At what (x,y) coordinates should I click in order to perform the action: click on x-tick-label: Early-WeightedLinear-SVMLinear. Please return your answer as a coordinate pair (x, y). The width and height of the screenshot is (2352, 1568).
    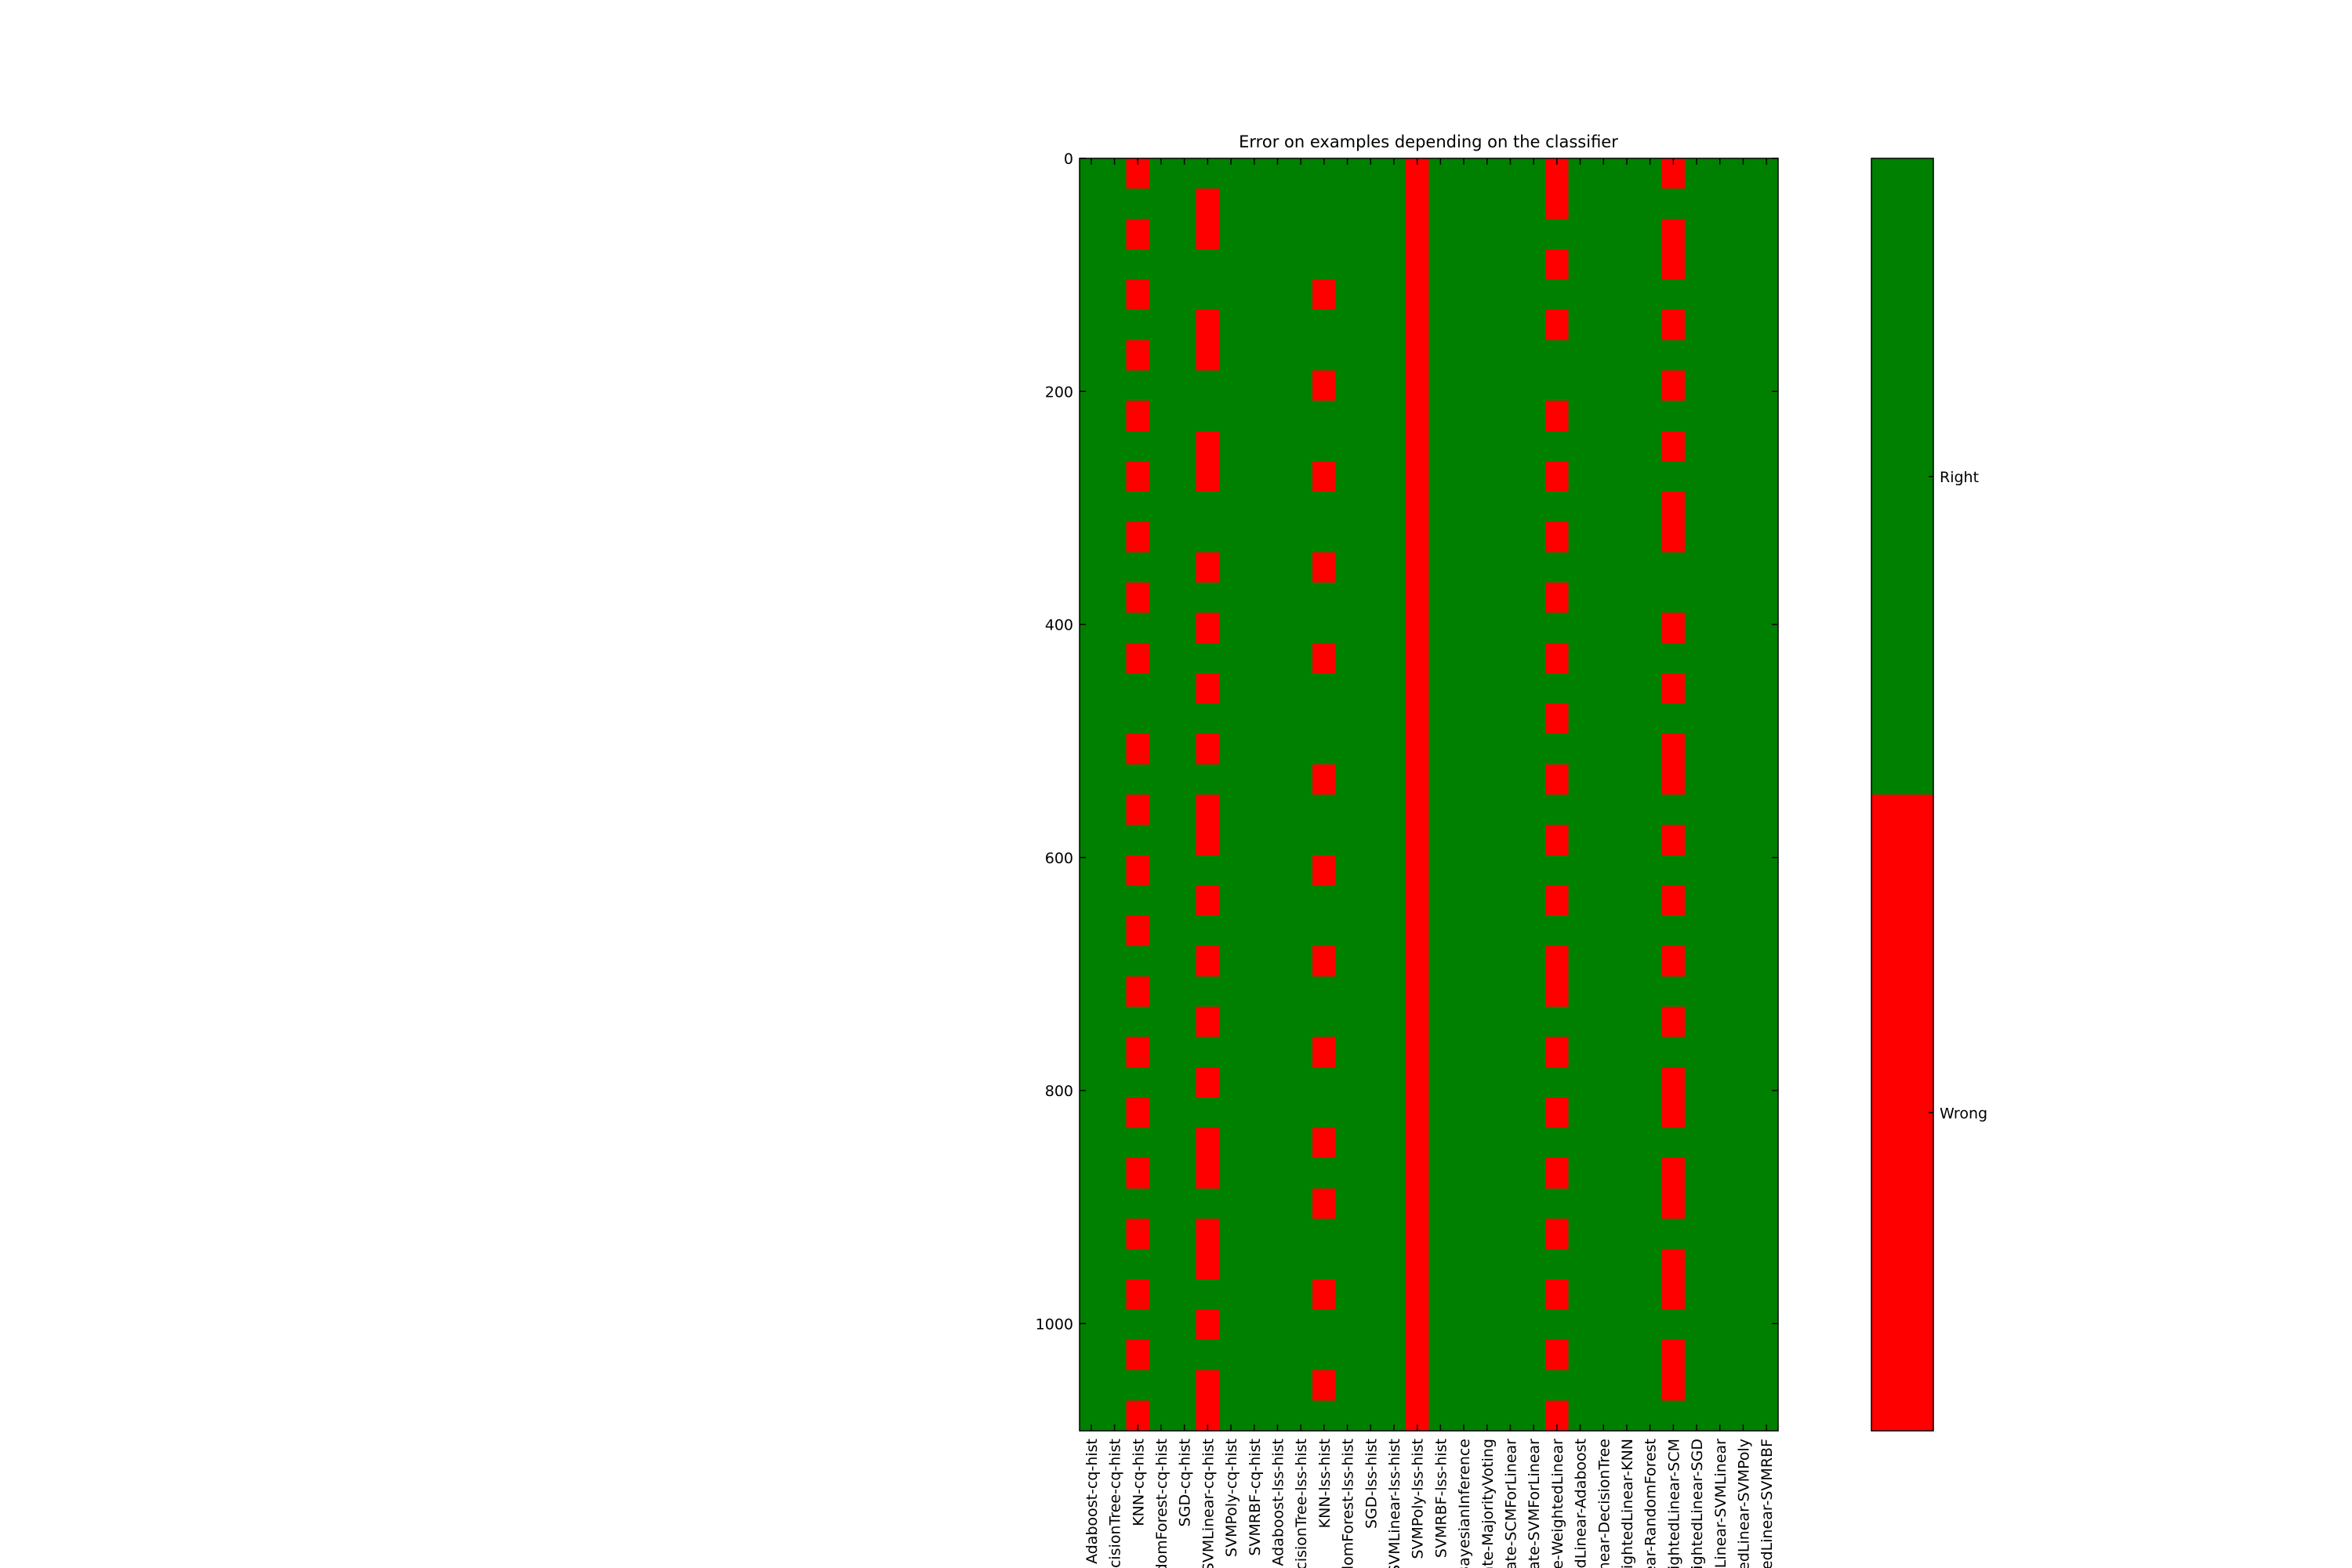
    Looking at the image, I should click on (1721, 1503).